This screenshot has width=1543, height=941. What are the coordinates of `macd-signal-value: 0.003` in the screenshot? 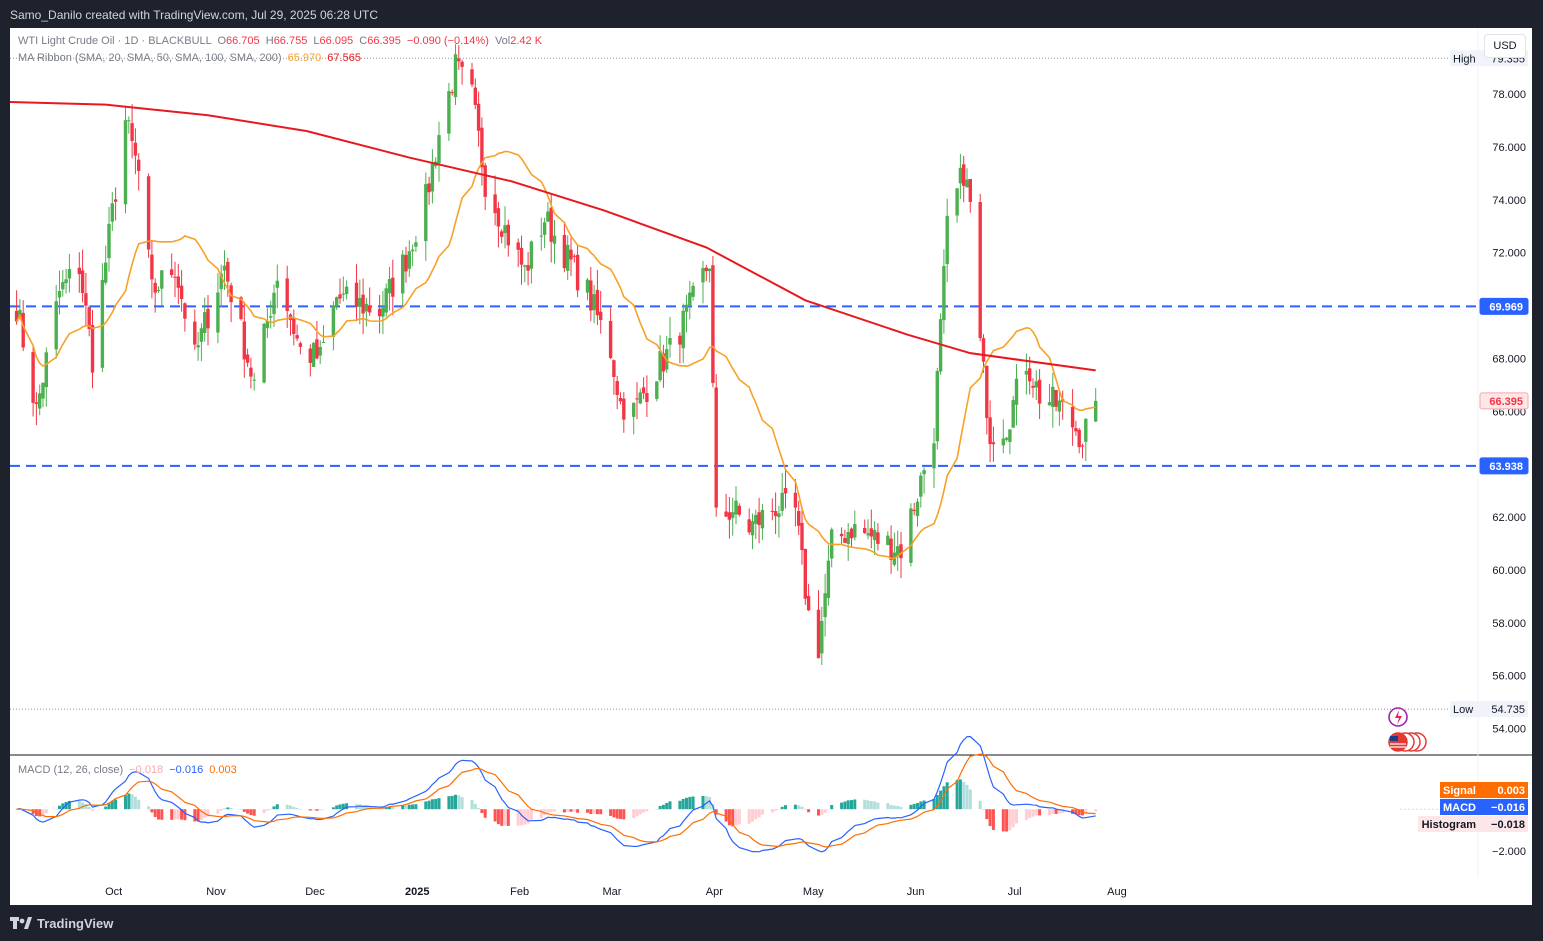 It's located at (223, 770).